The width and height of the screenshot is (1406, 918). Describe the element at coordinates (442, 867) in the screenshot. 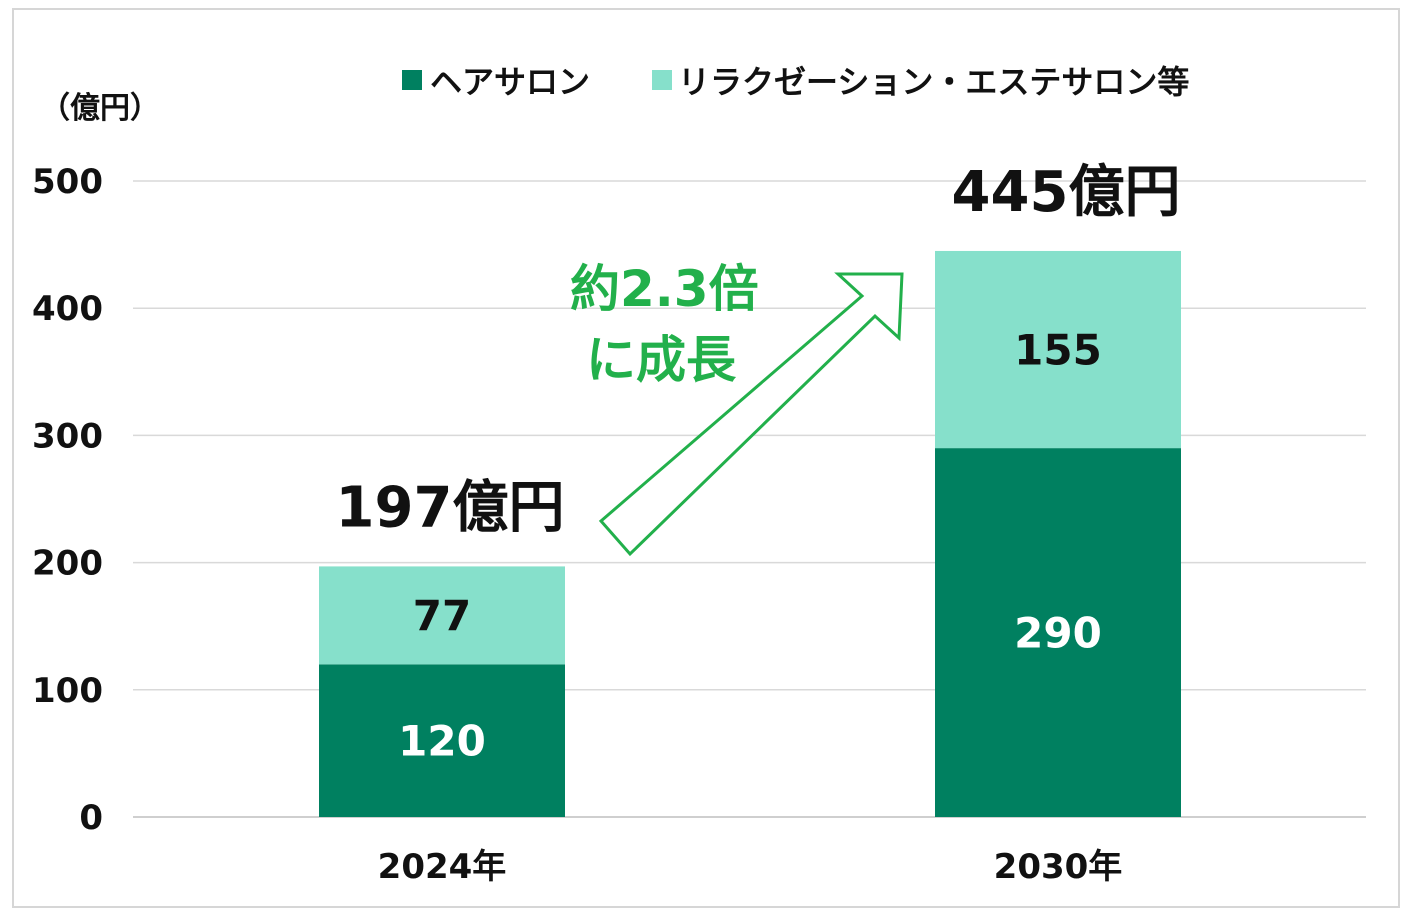

I see `x-tick-label: 2024年` at that location.